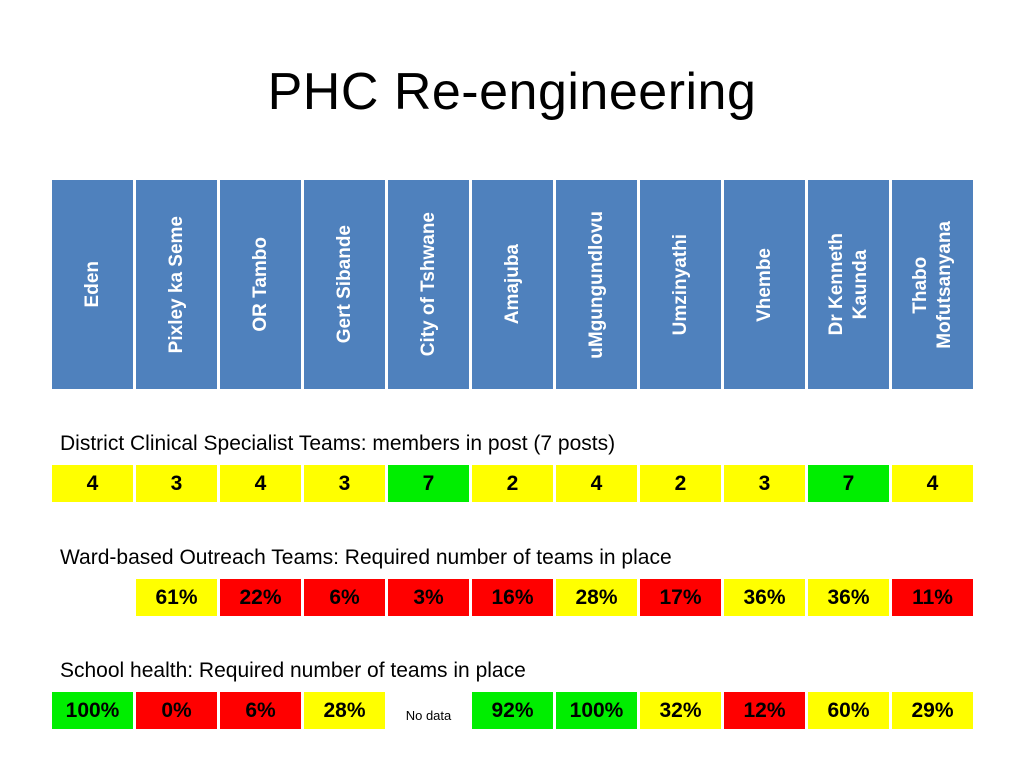 This screenshot has width=1024, height=768. I want to click on district-header-cell: Umzinyathi, so click(680, 284).